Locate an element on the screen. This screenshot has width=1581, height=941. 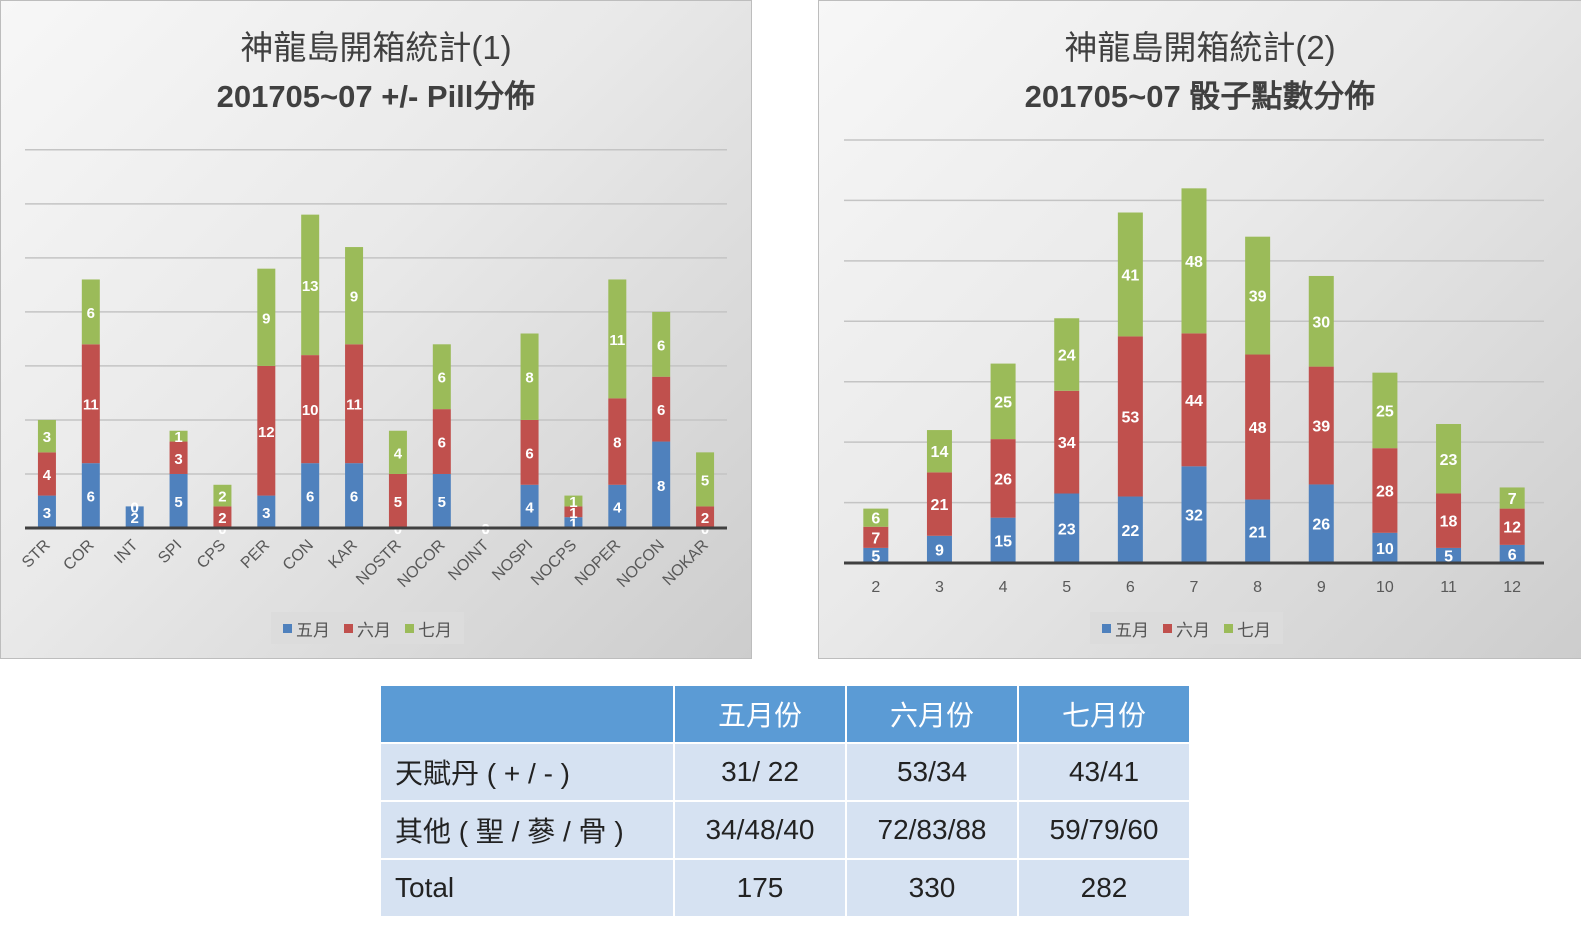
chart1-legend: 五月 六月 七月 is located at coordinates (367, 628).